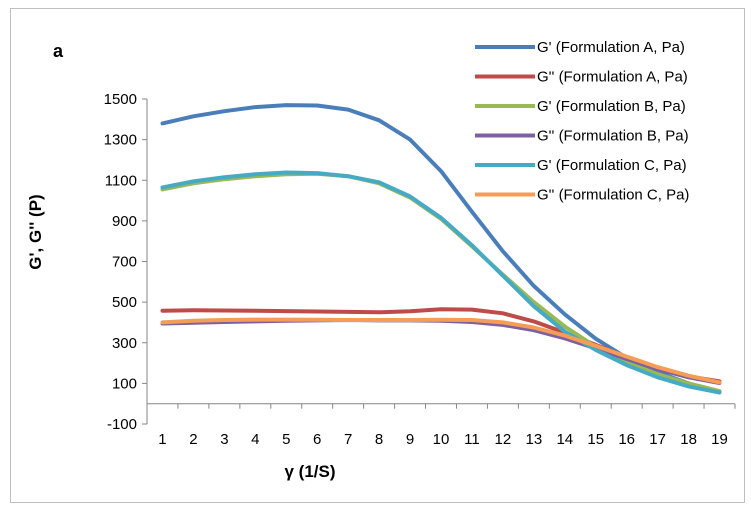 The width and height of the screenshot is (751, 509). I want to click on y-tick-label: 100, so click(124, 383).